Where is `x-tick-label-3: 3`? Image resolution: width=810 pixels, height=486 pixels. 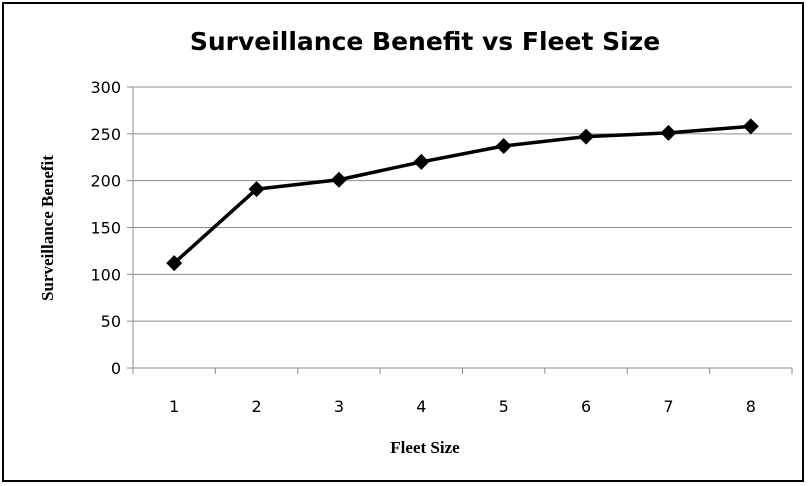
x-tick-label-3: 3 is located at coordinates (339, 406).